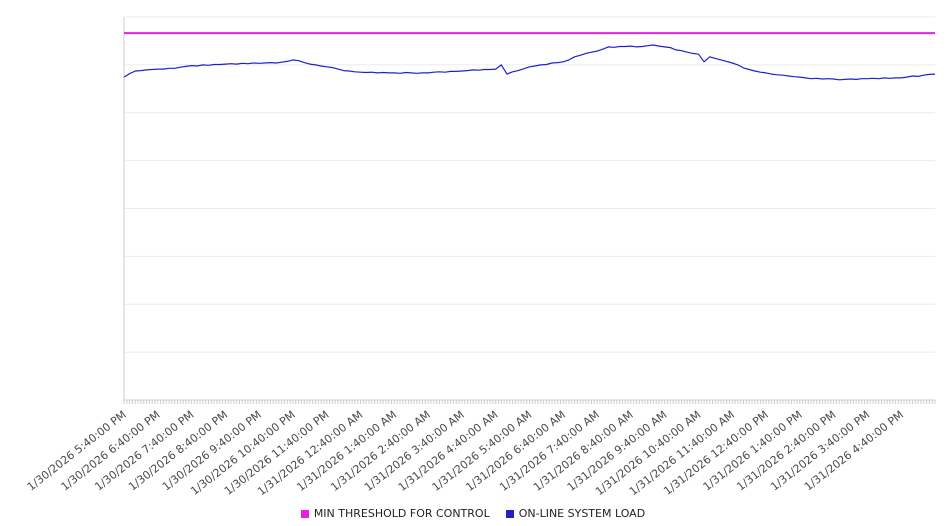  Describe the element at coordinates (304, 513) in the screenshot. I see `min-threshold-swatch-icon` at that location.